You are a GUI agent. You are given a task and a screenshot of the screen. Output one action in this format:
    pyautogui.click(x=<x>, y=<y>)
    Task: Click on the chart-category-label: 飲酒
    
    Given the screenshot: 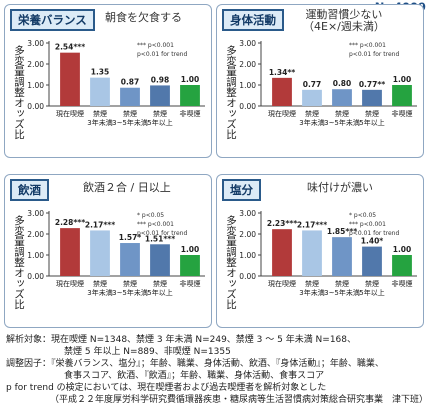 What is the action you would take?
    pyautogui.click(x=29, y=190)
    